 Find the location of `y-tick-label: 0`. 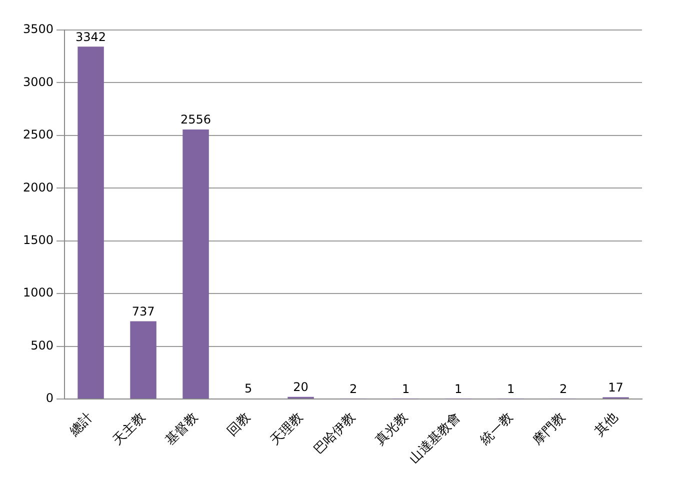

y-tick-label: 0 is located at coordinates (50, 398).